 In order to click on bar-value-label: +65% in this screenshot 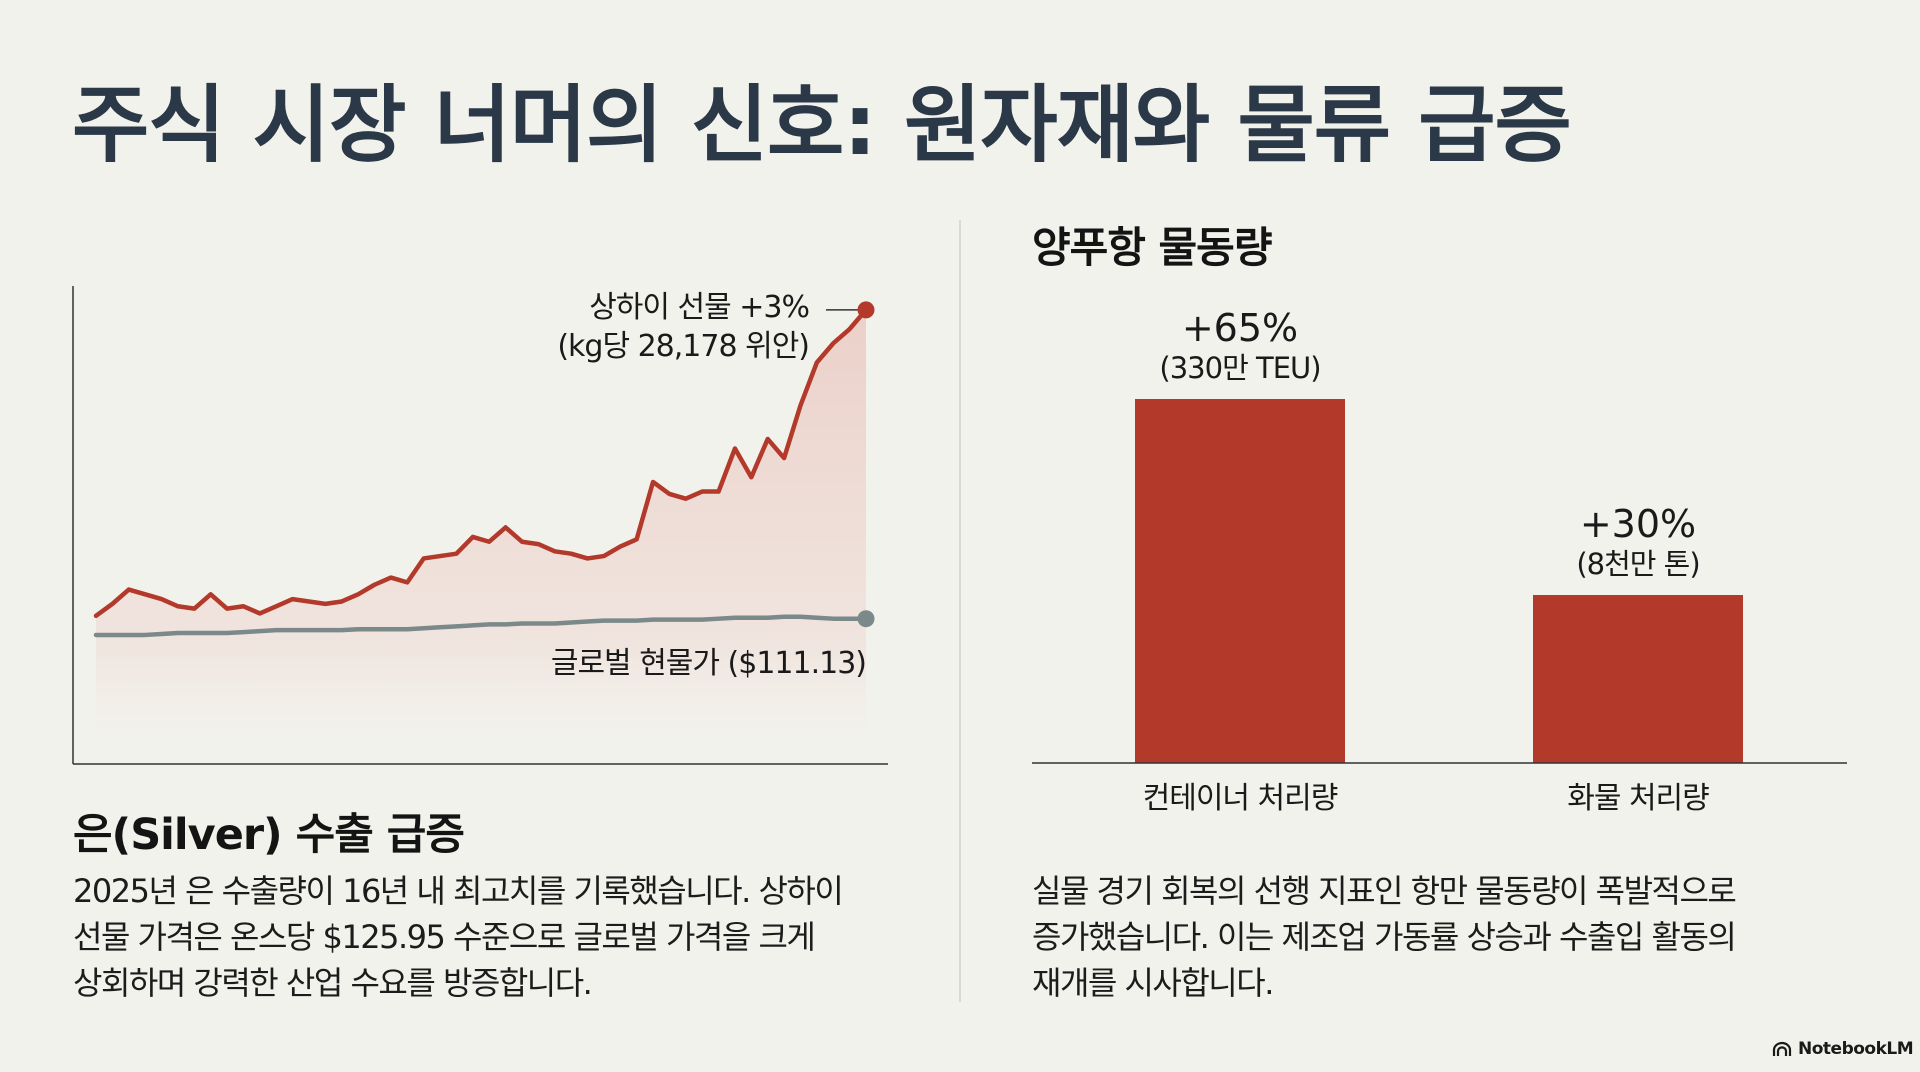, I will do `click(1240, 328)`.